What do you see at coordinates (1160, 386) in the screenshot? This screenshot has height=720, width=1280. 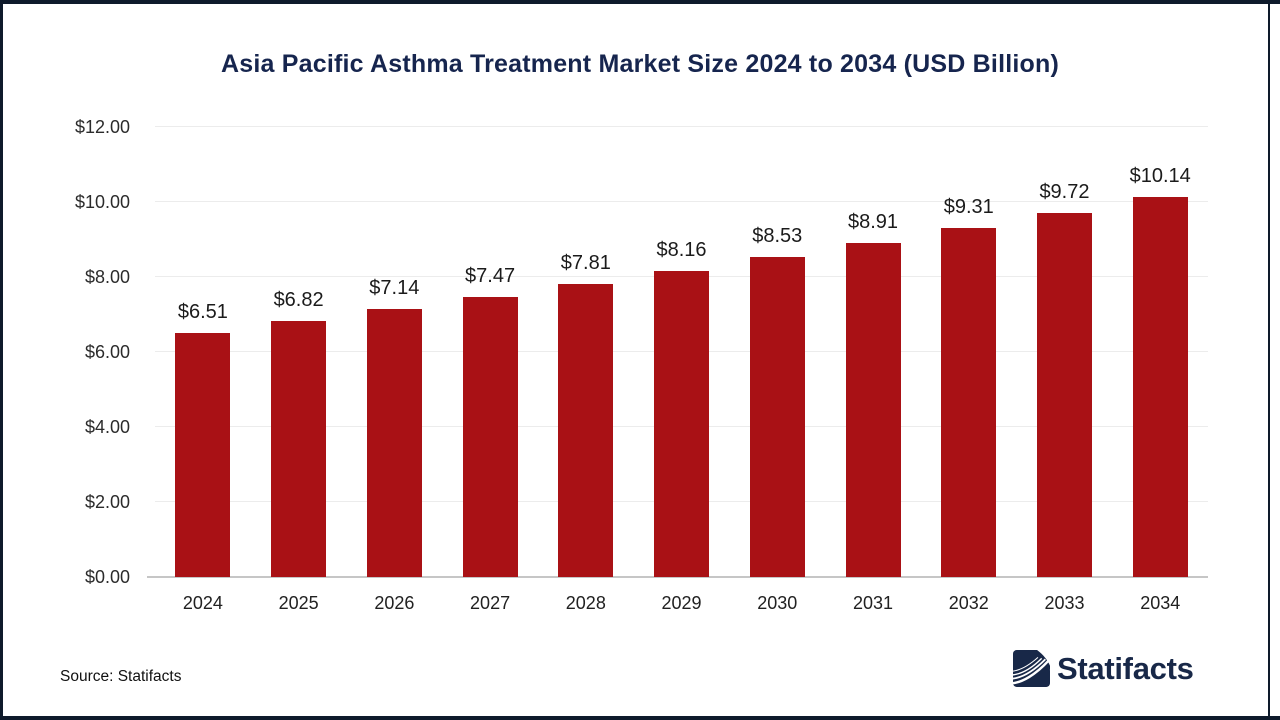 I see `bar-2034` at bounding box center [1160, 386].